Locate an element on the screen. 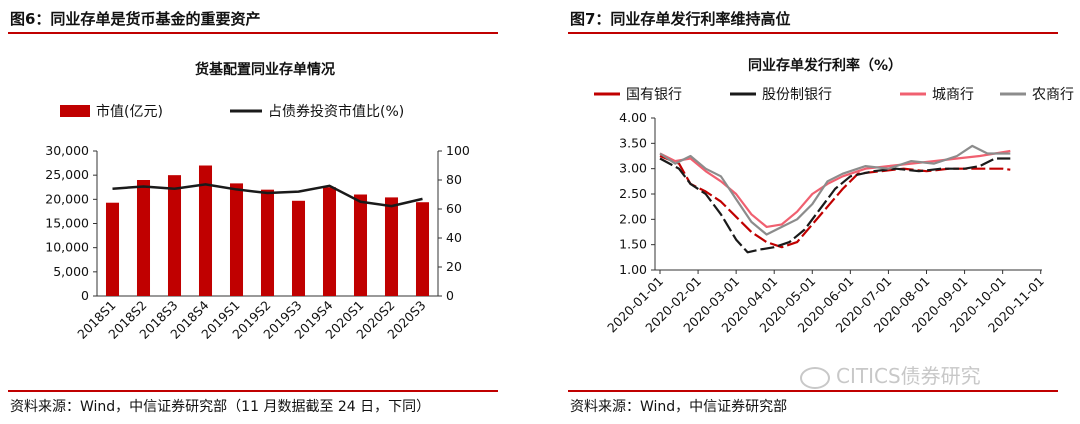  right-y-tick-label: 40 is located at coordinates (454, 237).